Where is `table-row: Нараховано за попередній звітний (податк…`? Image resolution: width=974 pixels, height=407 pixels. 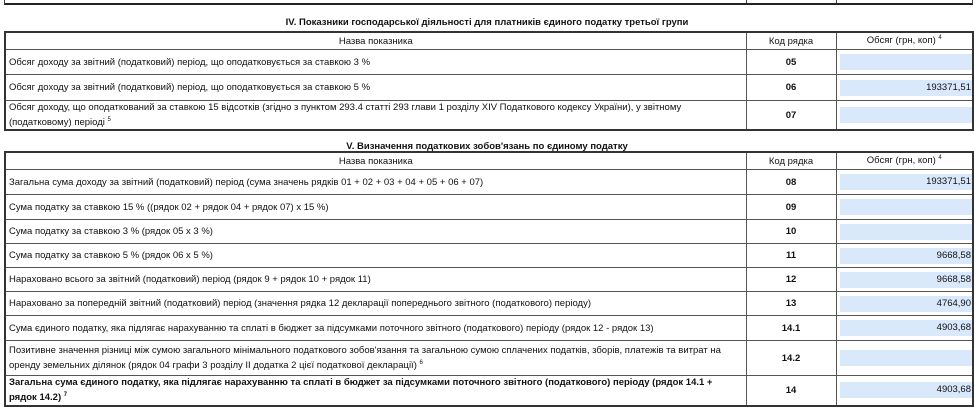 table-row: Нараховано за попередній звітний (податк… is located at coordinates (489, 303).